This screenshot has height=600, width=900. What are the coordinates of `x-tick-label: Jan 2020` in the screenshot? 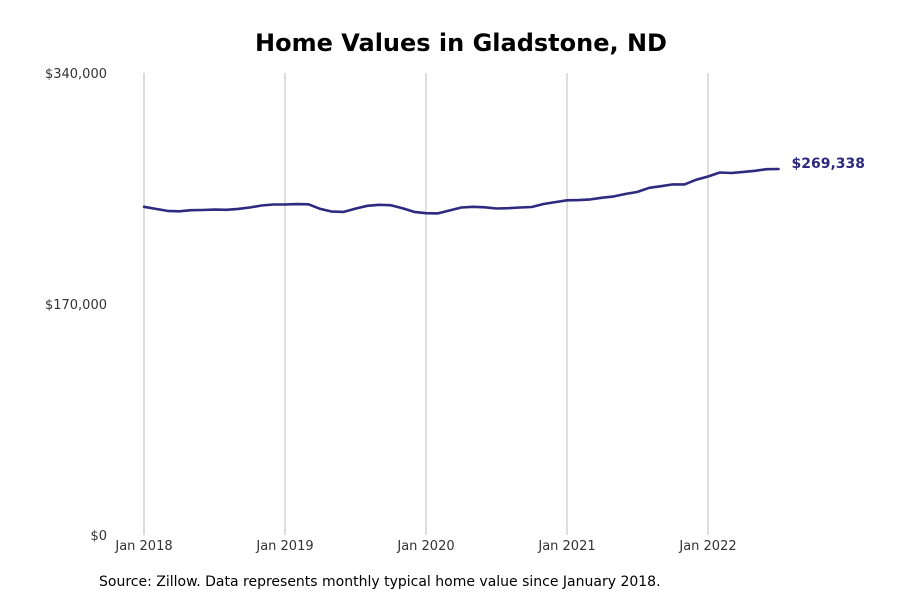 It's located at (425, 546).